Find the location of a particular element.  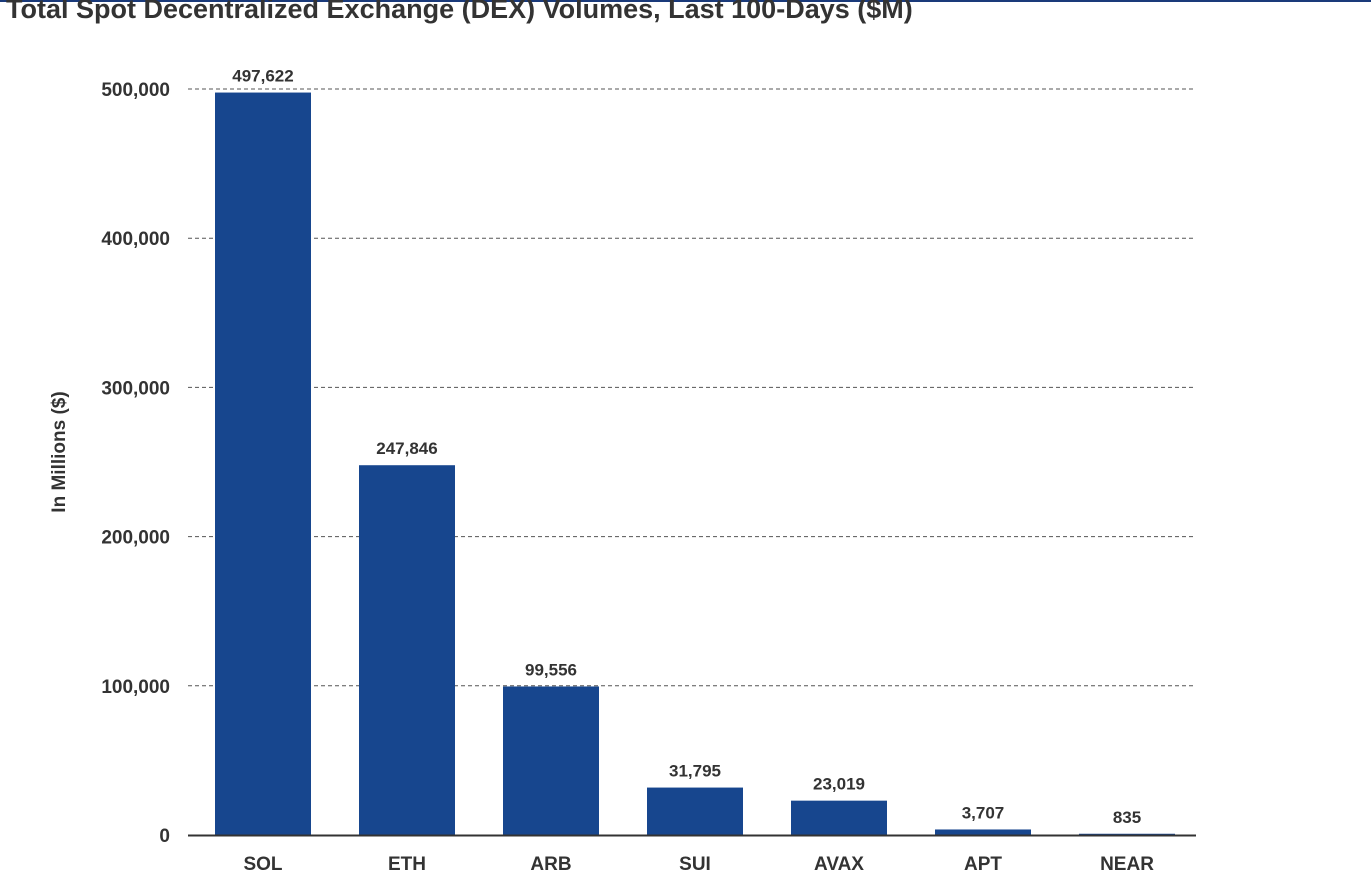

data-label-avax: 23,019 is located at coordinates (839, 784).